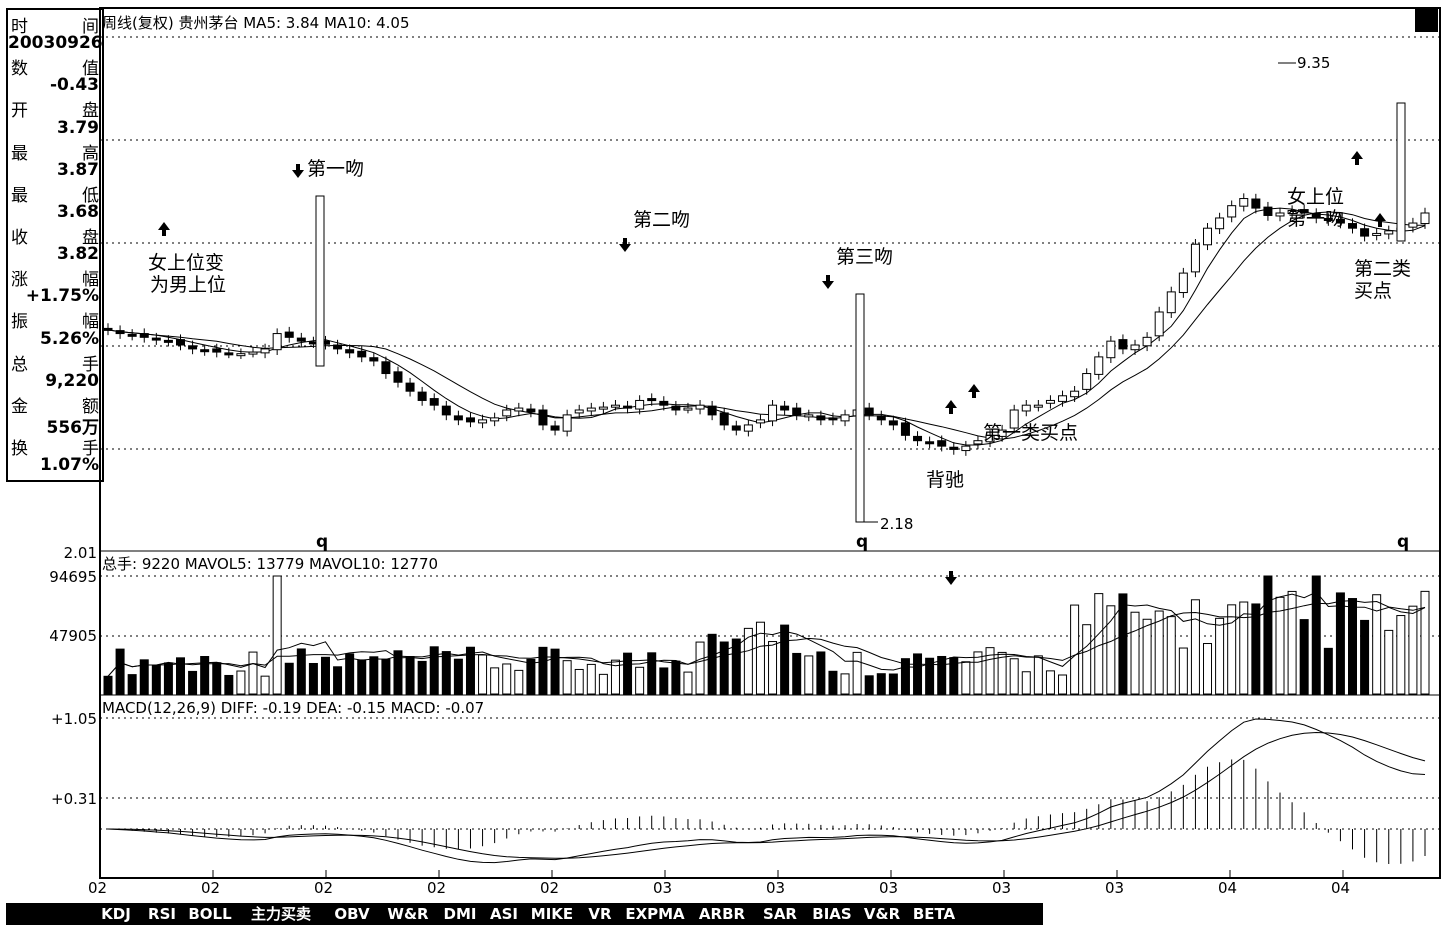  I want to click on volume-header: 总手: 9220 MAVOL5: 13779 MAVOL10: 12770, so click(270, 564).